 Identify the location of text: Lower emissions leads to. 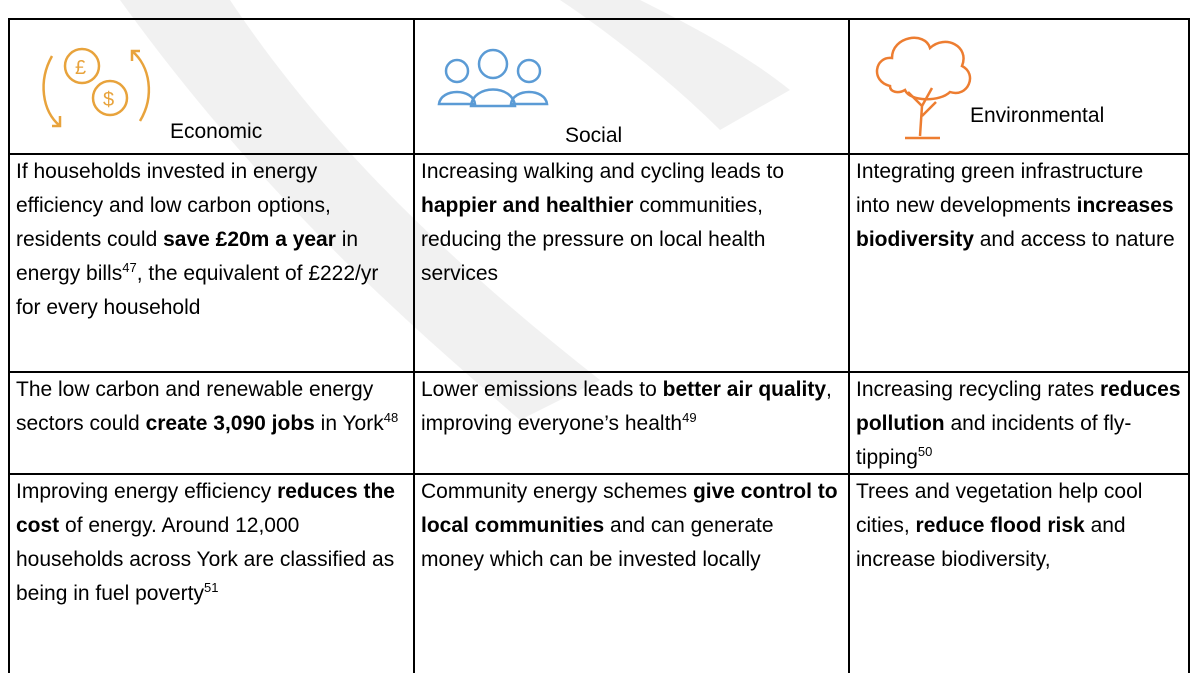
(542, 389).